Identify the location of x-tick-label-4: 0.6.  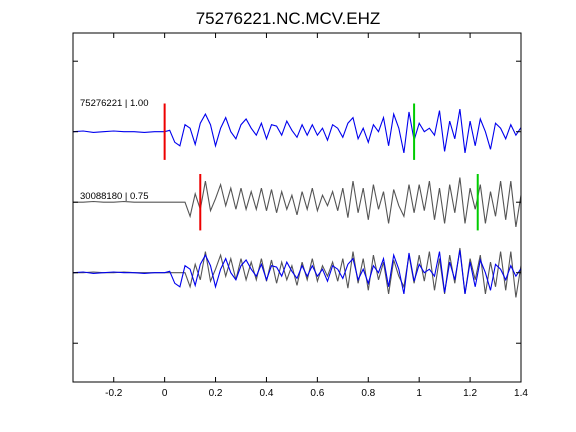
(317, 393).